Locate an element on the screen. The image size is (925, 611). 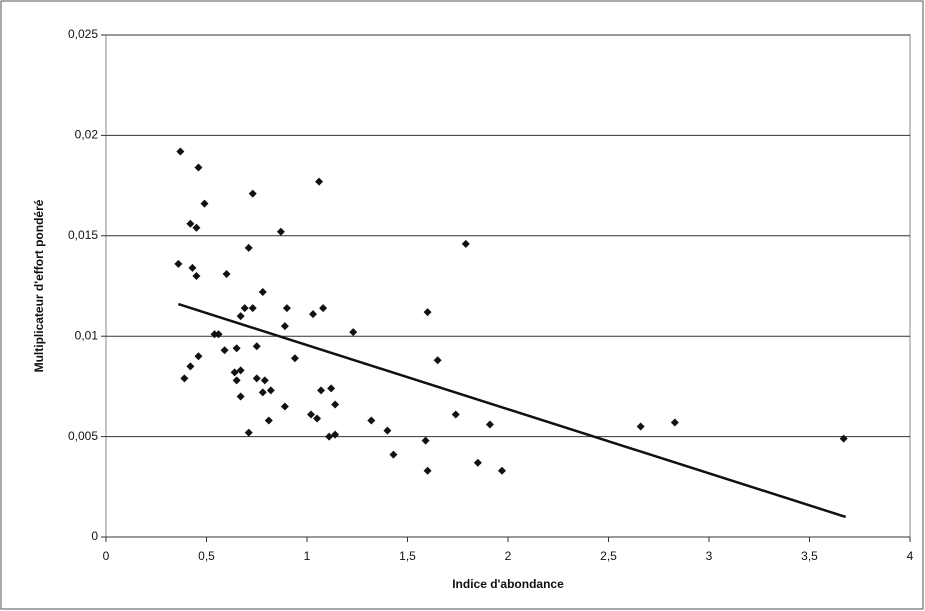
x-axis-title: Indice d'abondance is located at coordinates (508, 584).